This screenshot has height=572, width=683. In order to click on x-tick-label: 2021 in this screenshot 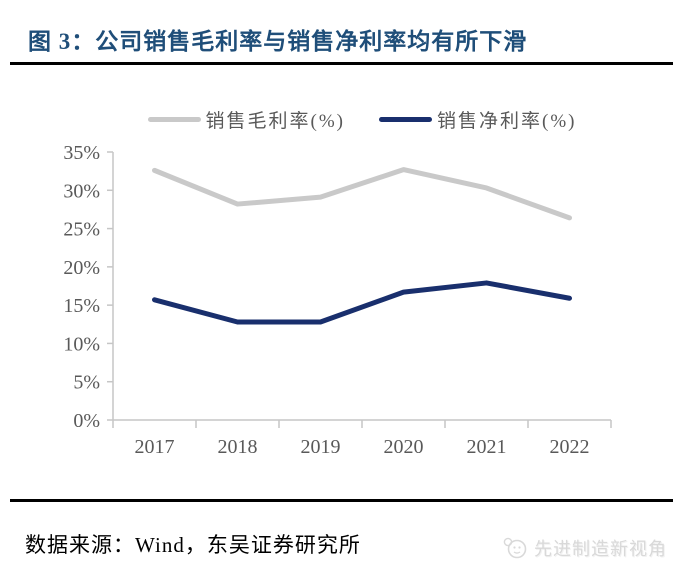, I will do `click(487, 447)`.